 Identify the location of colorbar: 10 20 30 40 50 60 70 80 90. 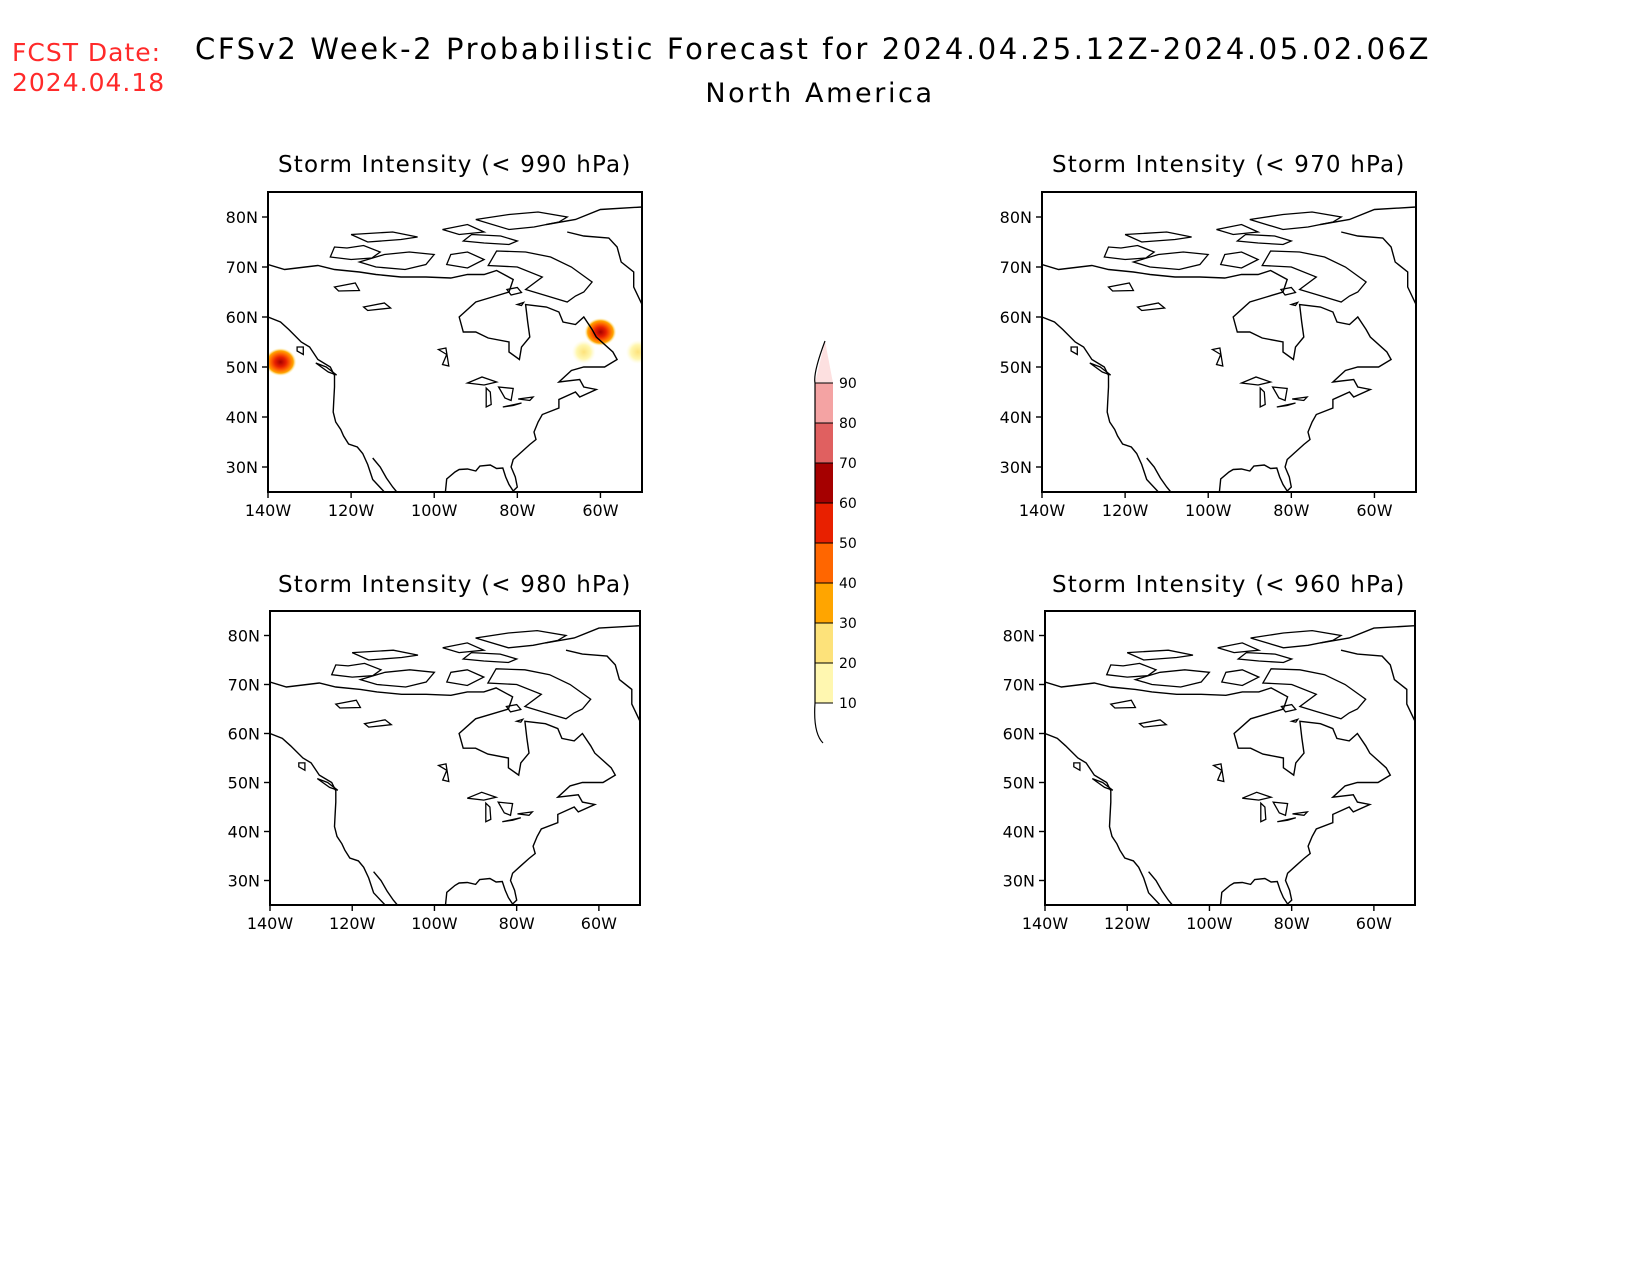
(835, 542).